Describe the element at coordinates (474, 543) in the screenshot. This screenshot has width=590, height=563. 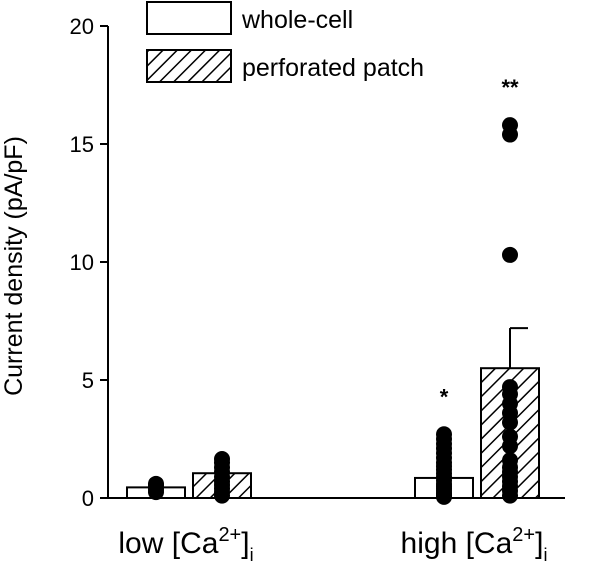
I see `x-category-label: high [Ca2+]i` at that location.